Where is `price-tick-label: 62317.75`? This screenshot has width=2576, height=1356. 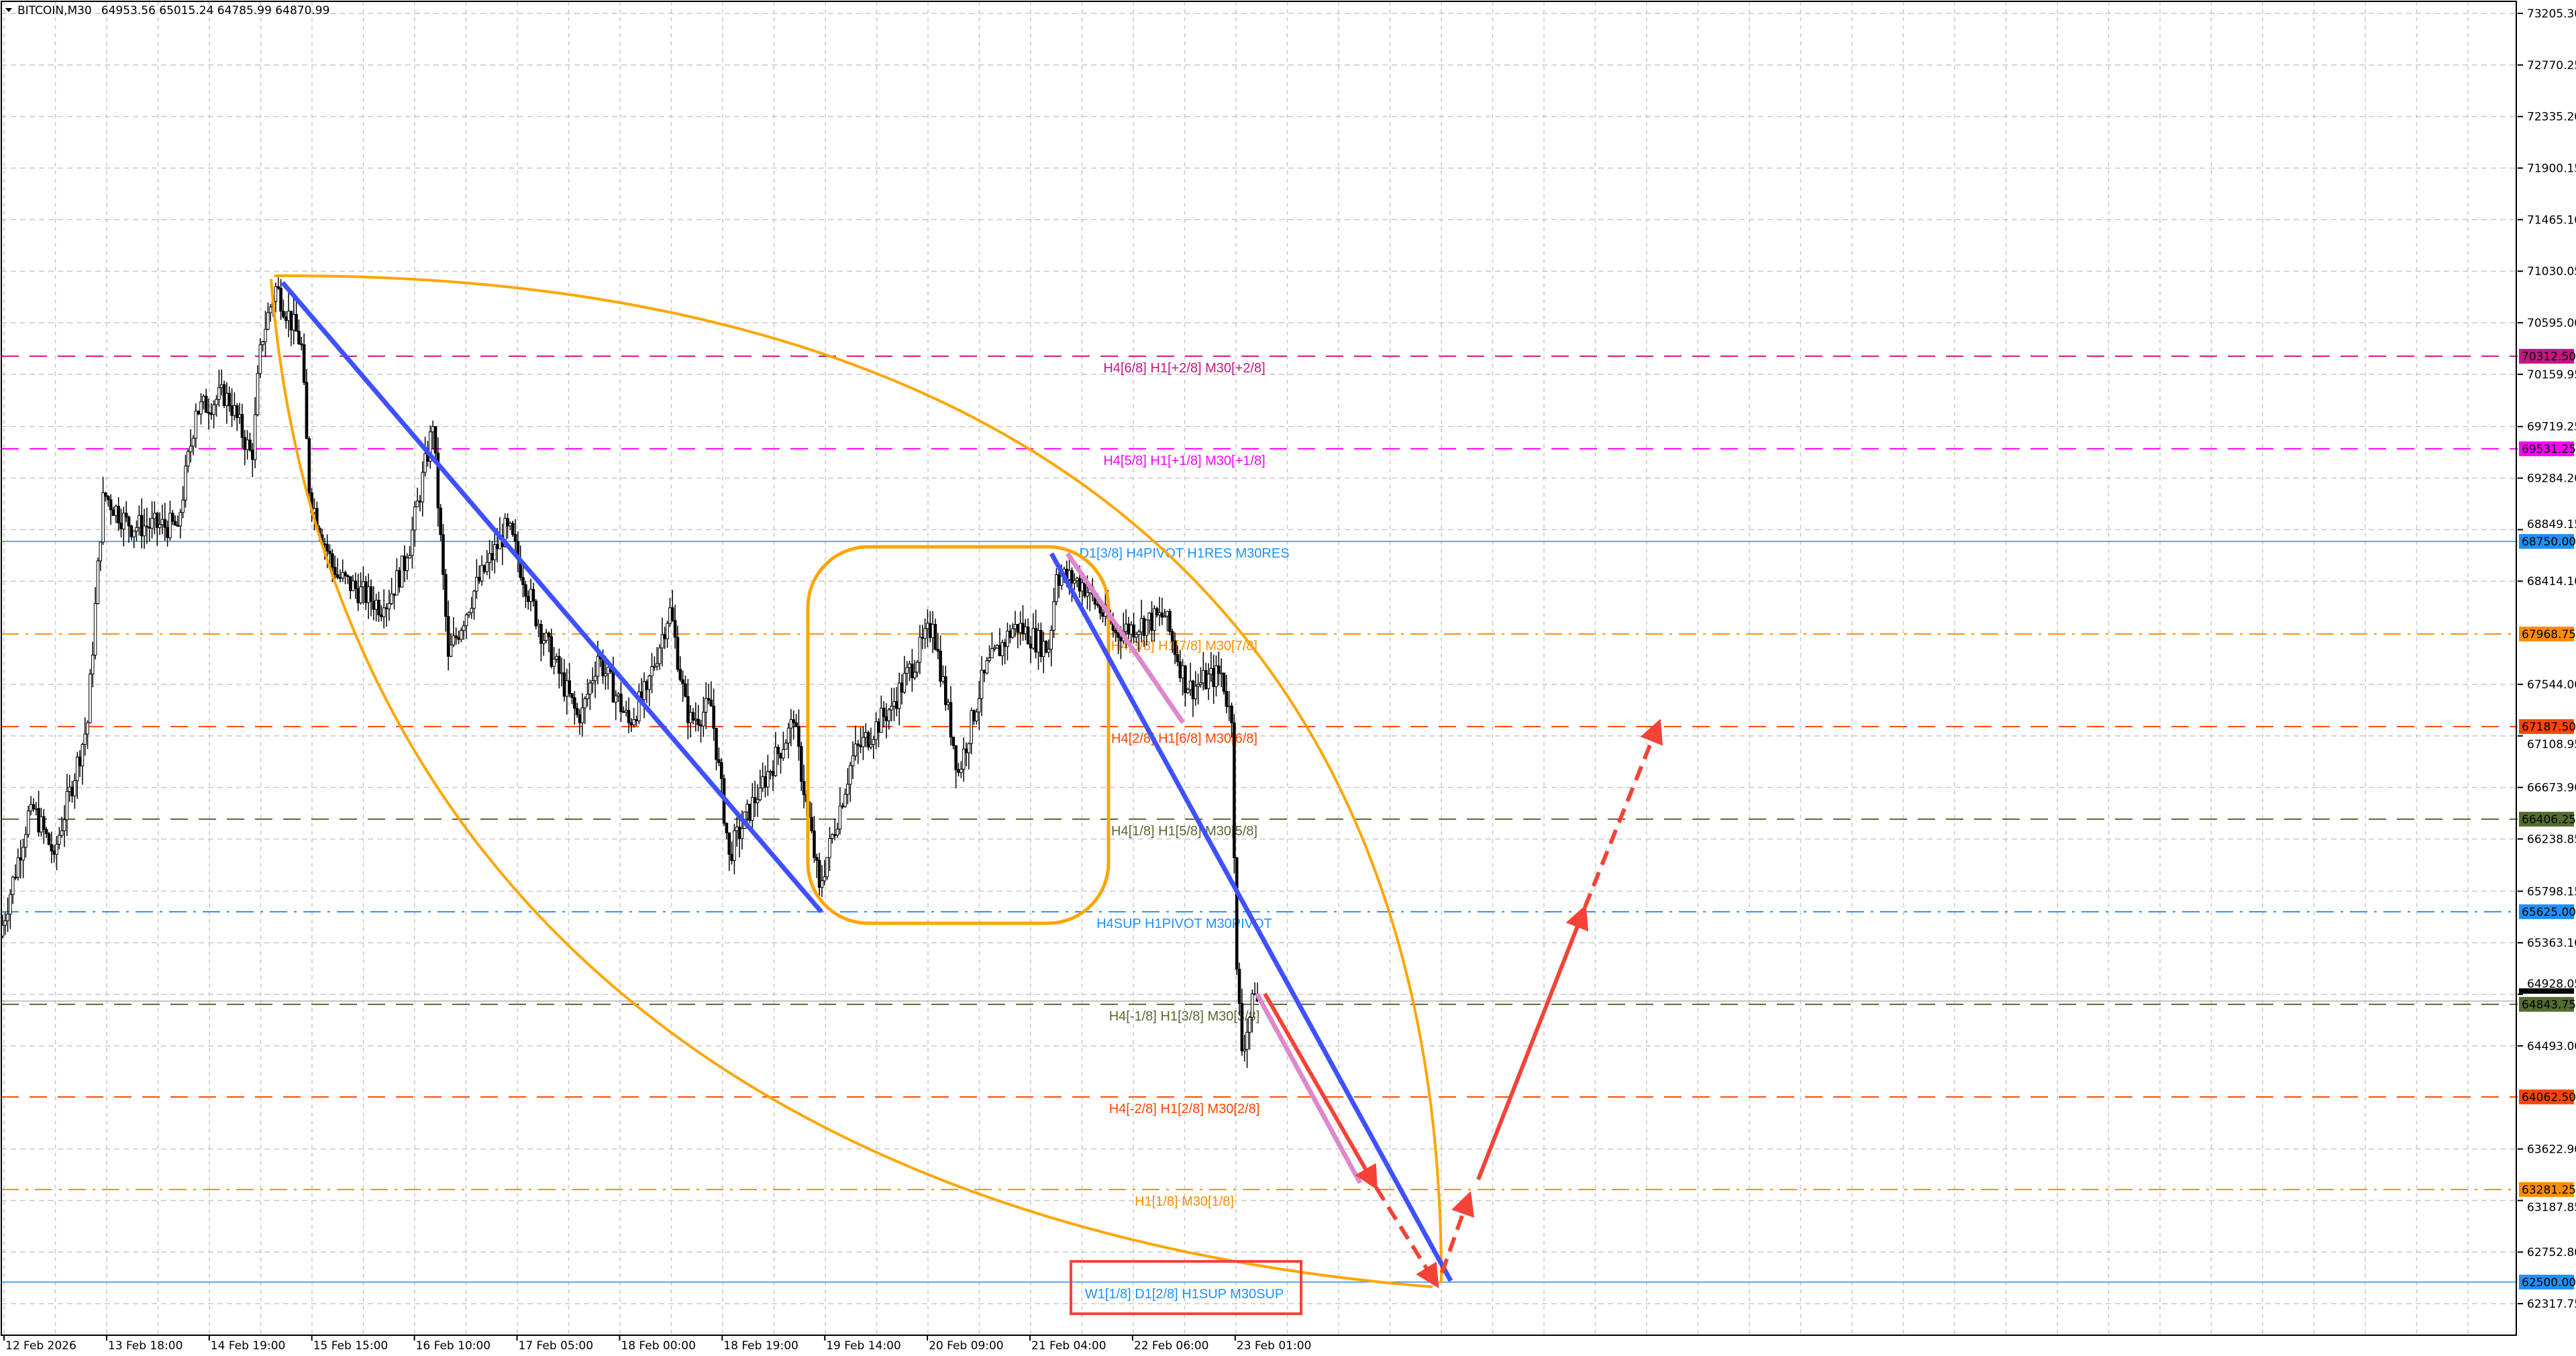
price-tick-label: 62317.75 is located at coordinates (2551, 1304).